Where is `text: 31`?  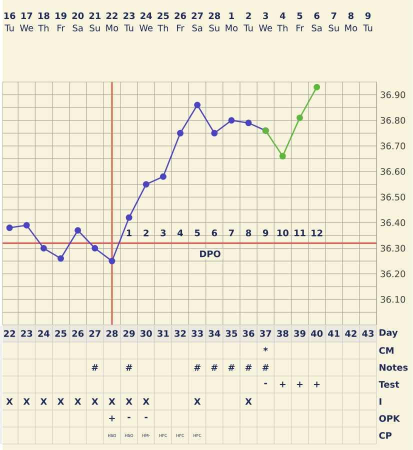 text: 31 is located at coordinates (164, 333).